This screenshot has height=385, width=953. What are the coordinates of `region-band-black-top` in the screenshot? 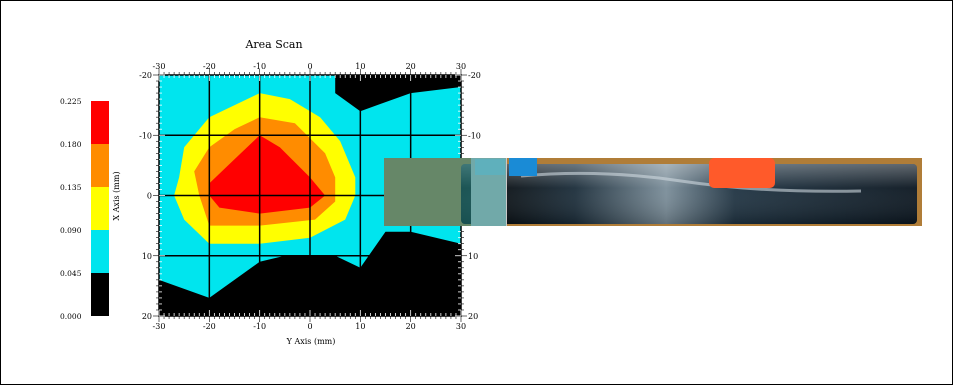 It's located at (398, 93).